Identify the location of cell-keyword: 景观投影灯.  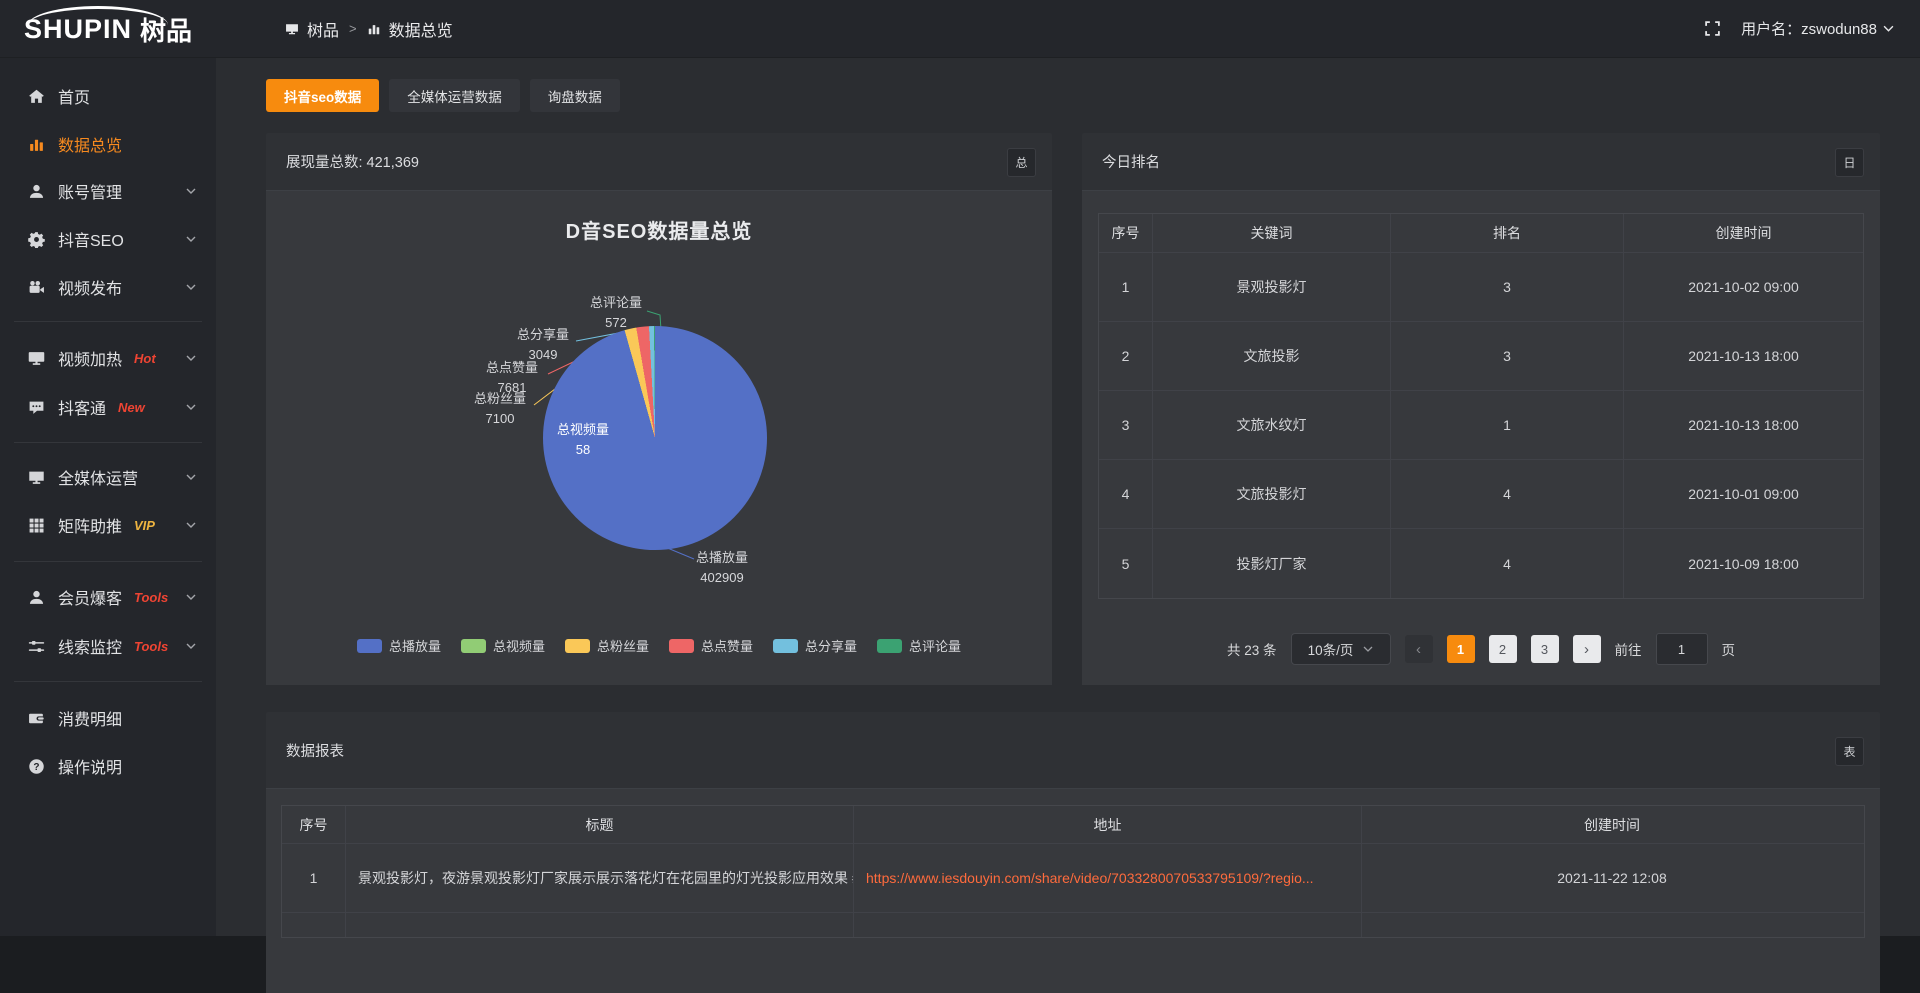
(1272, 287).